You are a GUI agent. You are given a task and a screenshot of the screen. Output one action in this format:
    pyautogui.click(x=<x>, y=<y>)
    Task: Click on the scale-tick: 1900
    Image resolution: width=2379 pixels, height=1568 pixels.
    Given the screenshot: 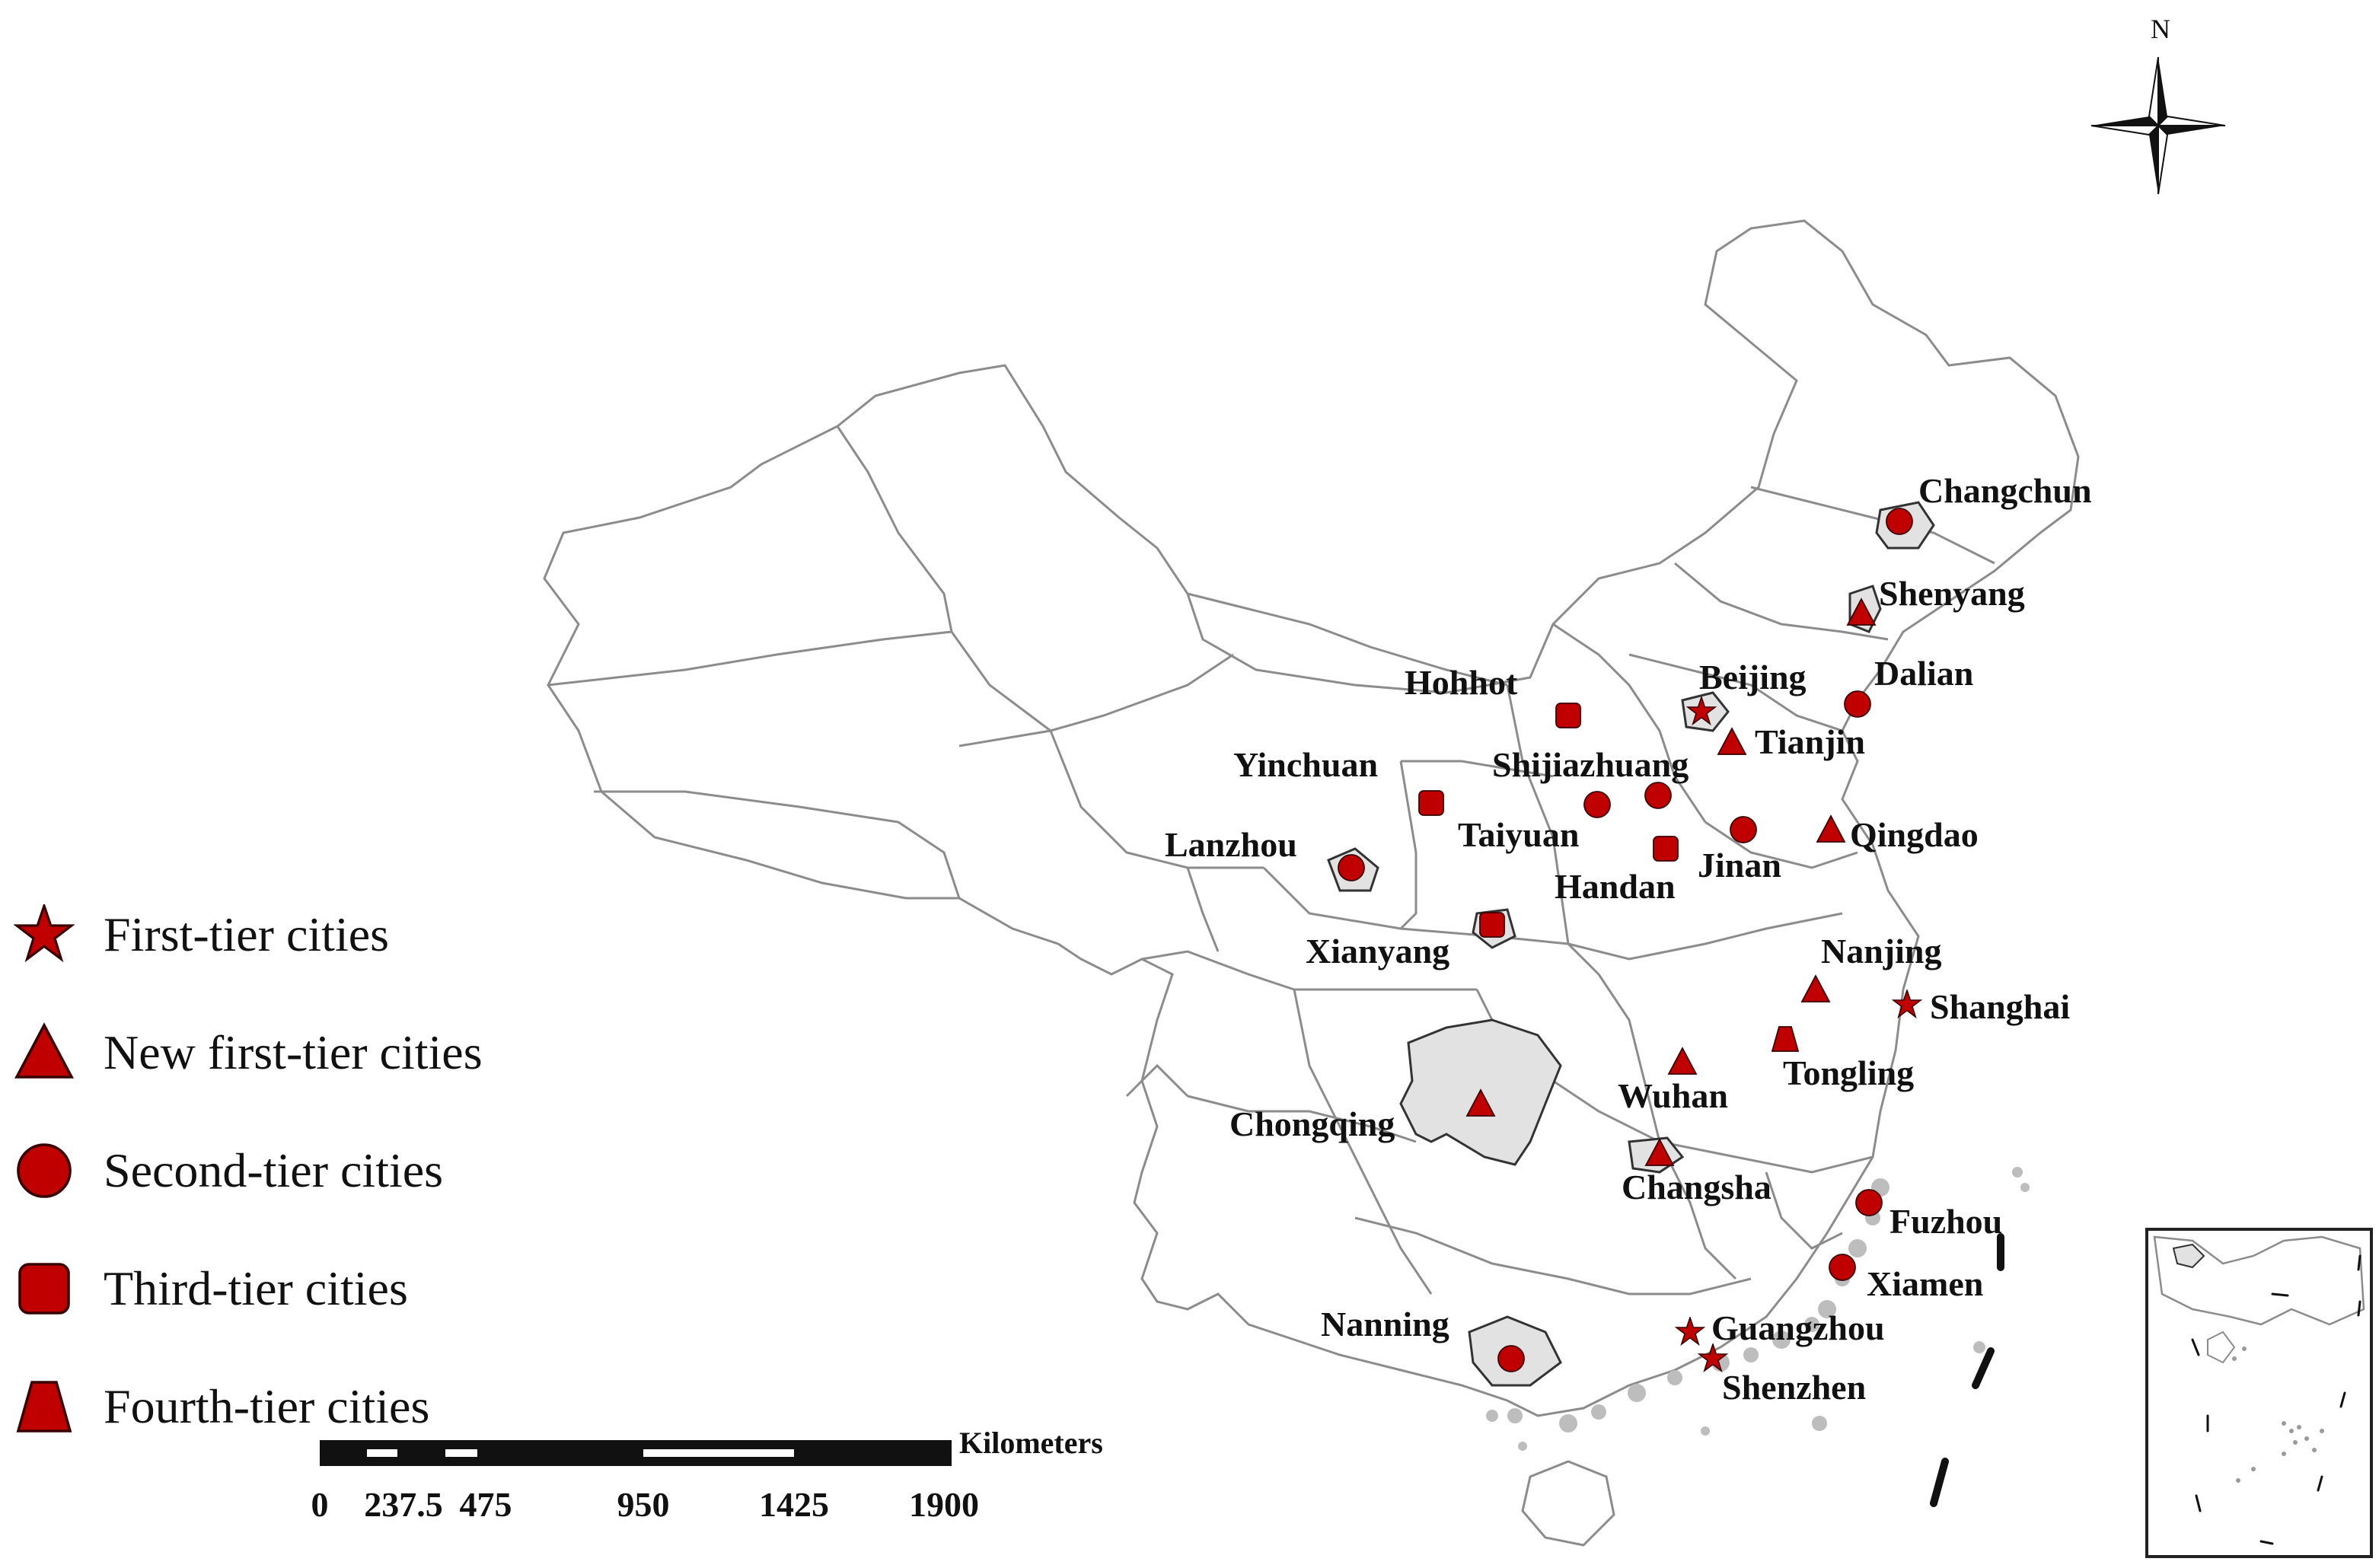 What is the action you would take?
    pyautogui.click(x=944, y=1504)
    